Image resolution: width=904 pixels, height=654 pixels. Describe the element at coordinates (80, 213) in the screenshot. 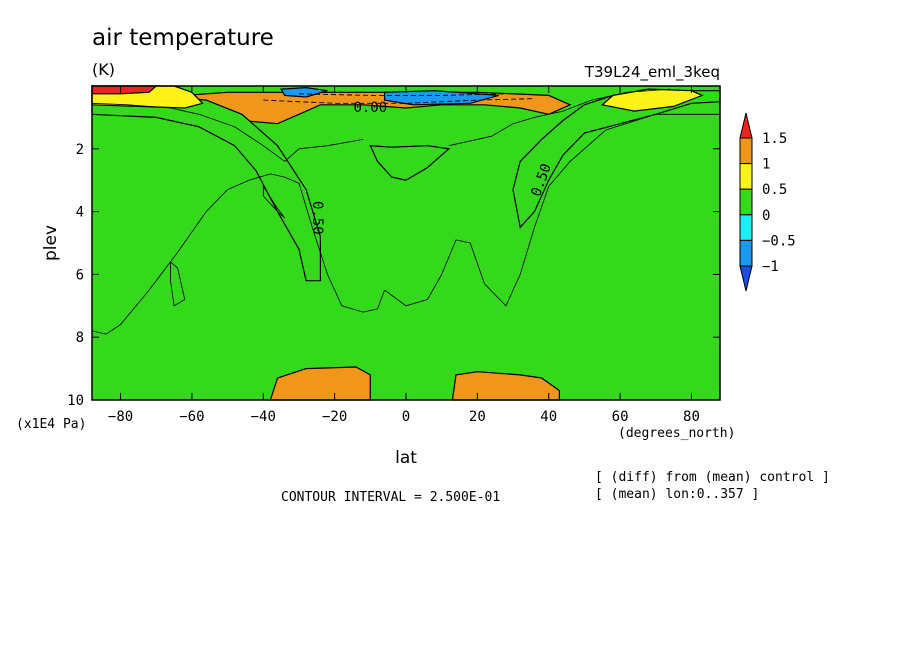

I see `y-tick-label: 4` at that location.